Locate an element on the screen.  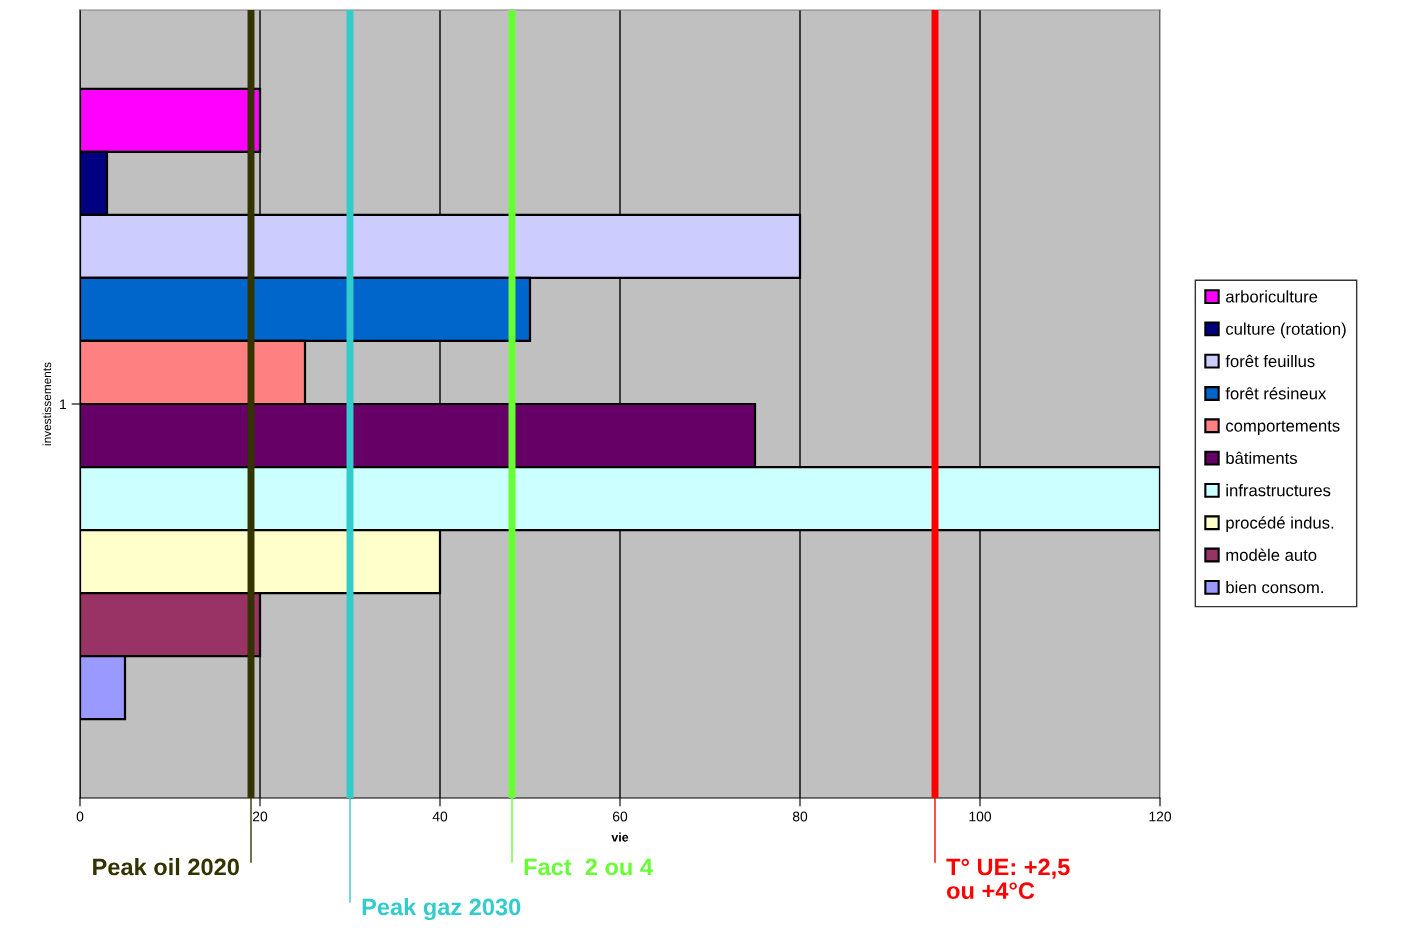
x-axis-title: vie is located at coordinates (620, 837).